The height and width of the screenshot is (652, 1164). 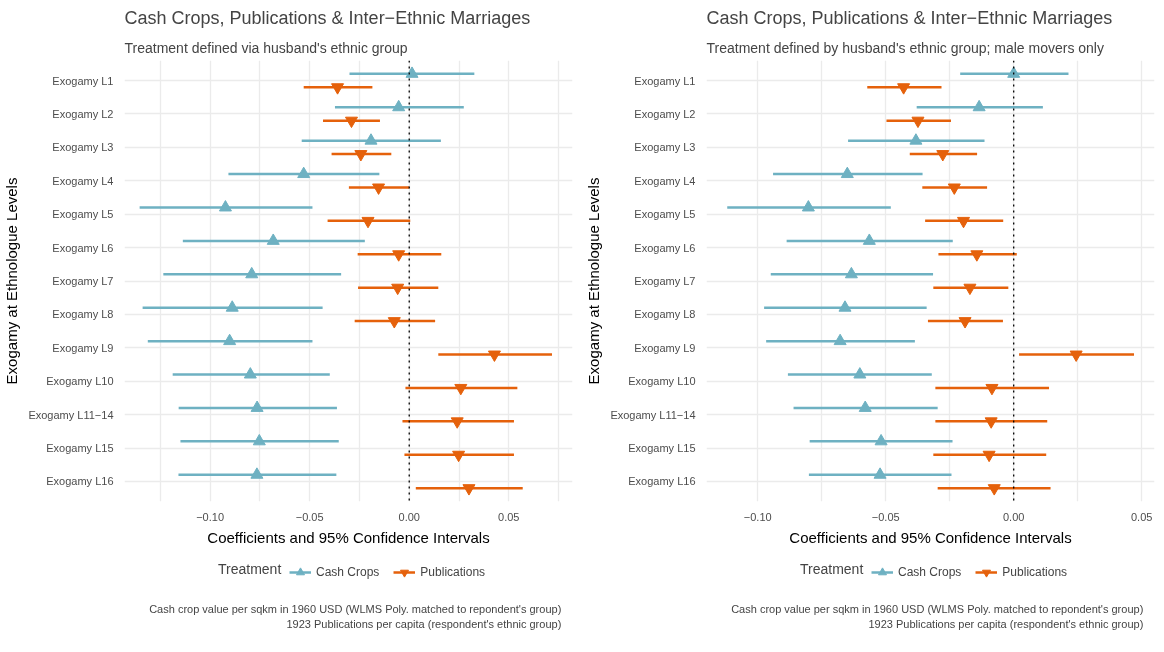 What do you see at coordinates (905, 47) in the screenshot?
I see `chart-subtitle: Treatment defined by husband's ethnic group; male movers only` at bounding box center [905, 47].